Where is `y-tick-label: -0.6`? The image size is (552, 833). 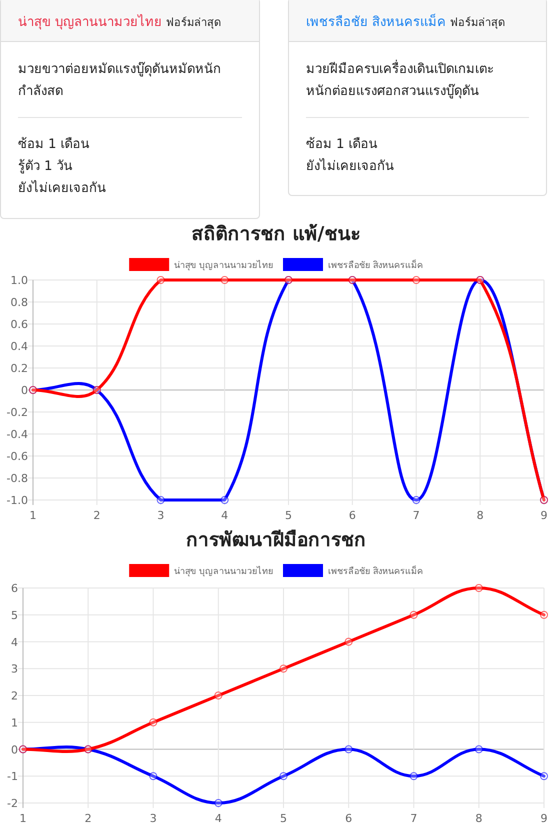 y-tick-label: -0.6 is located at coordinates (17, 456).